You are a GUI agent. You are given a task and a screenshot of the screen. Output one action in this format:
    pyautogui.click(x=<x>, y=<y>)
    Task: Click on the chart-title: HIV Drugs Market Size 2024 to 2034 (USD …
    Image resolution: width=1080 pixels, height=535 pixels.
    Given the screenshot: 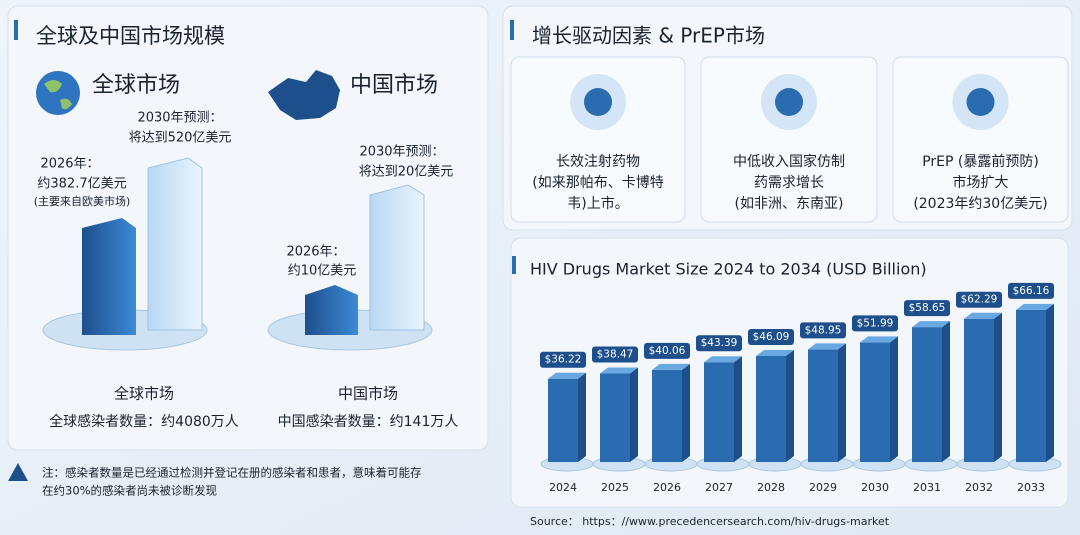 What is the action you would take?
    pyautogui.click(x=728, y=269)
    